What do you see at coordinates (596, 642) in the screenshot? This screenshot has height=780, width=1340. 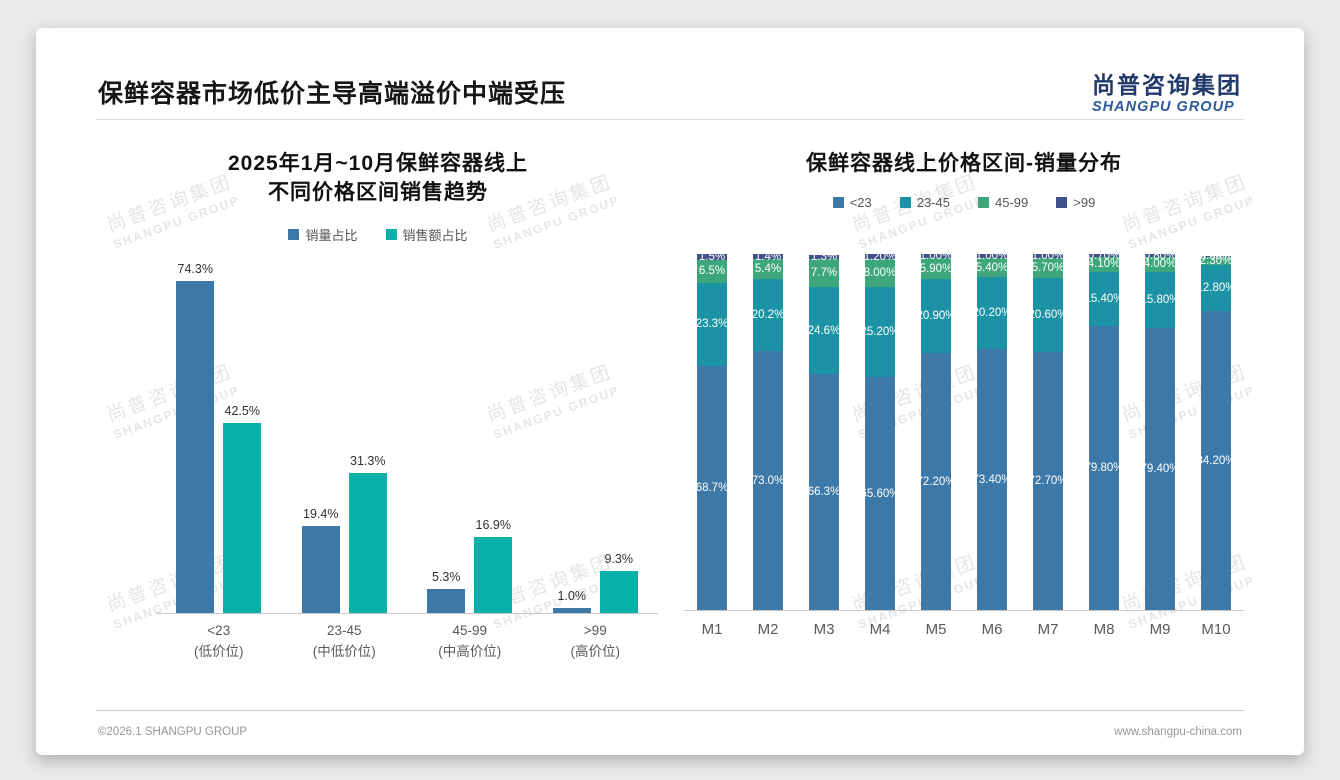 I see `category-label: >99 (高价位)` at bounding box center [596, 642].